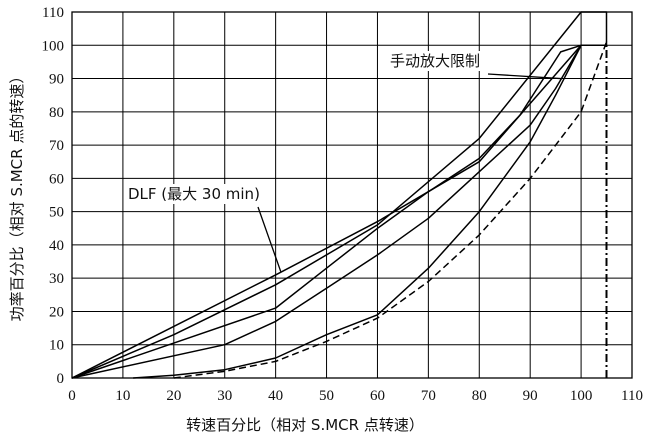  I want to click on y-tick-label: 100, so click(53, 46).